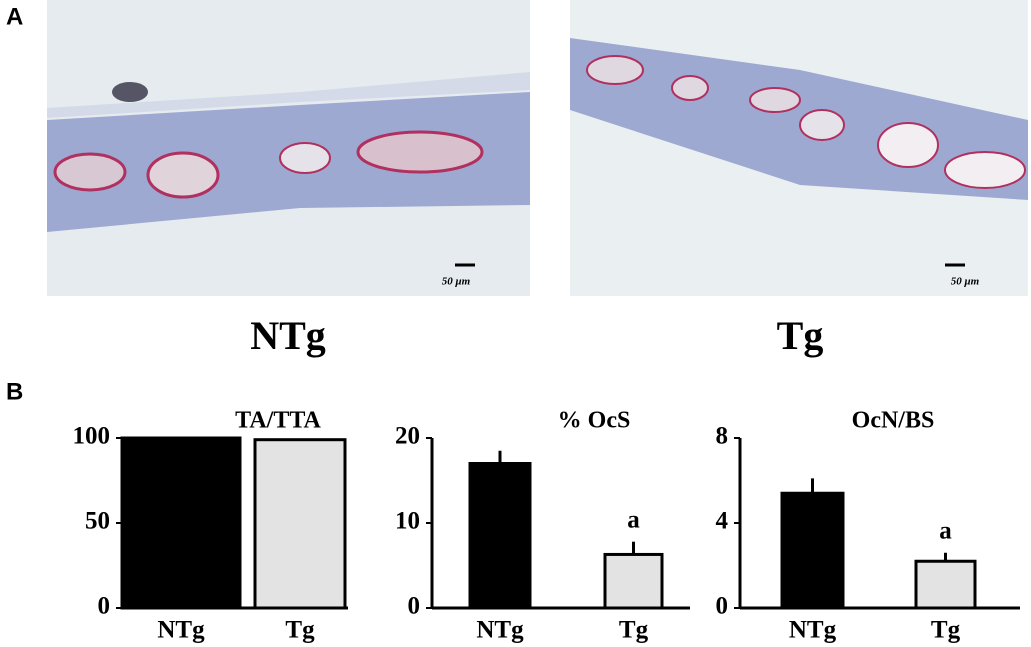 The image size is (1031, 647). Describe the element at coordinates (14, 16) in the screenshot. I see `panel-label: A` at that location.